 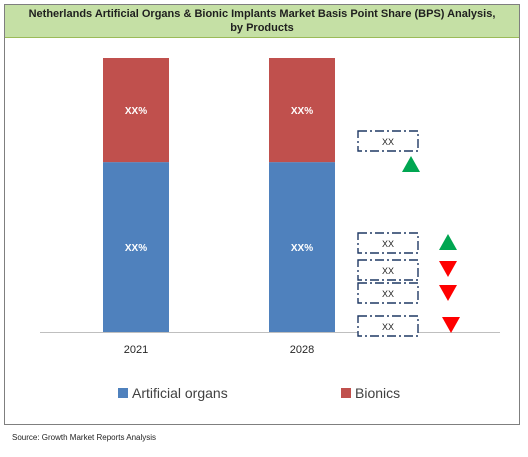 What do you see at coordinates (136, 350) in the screenshot?
I see `x-tick-label-2021: 2021` at bounding box center [136, 350].